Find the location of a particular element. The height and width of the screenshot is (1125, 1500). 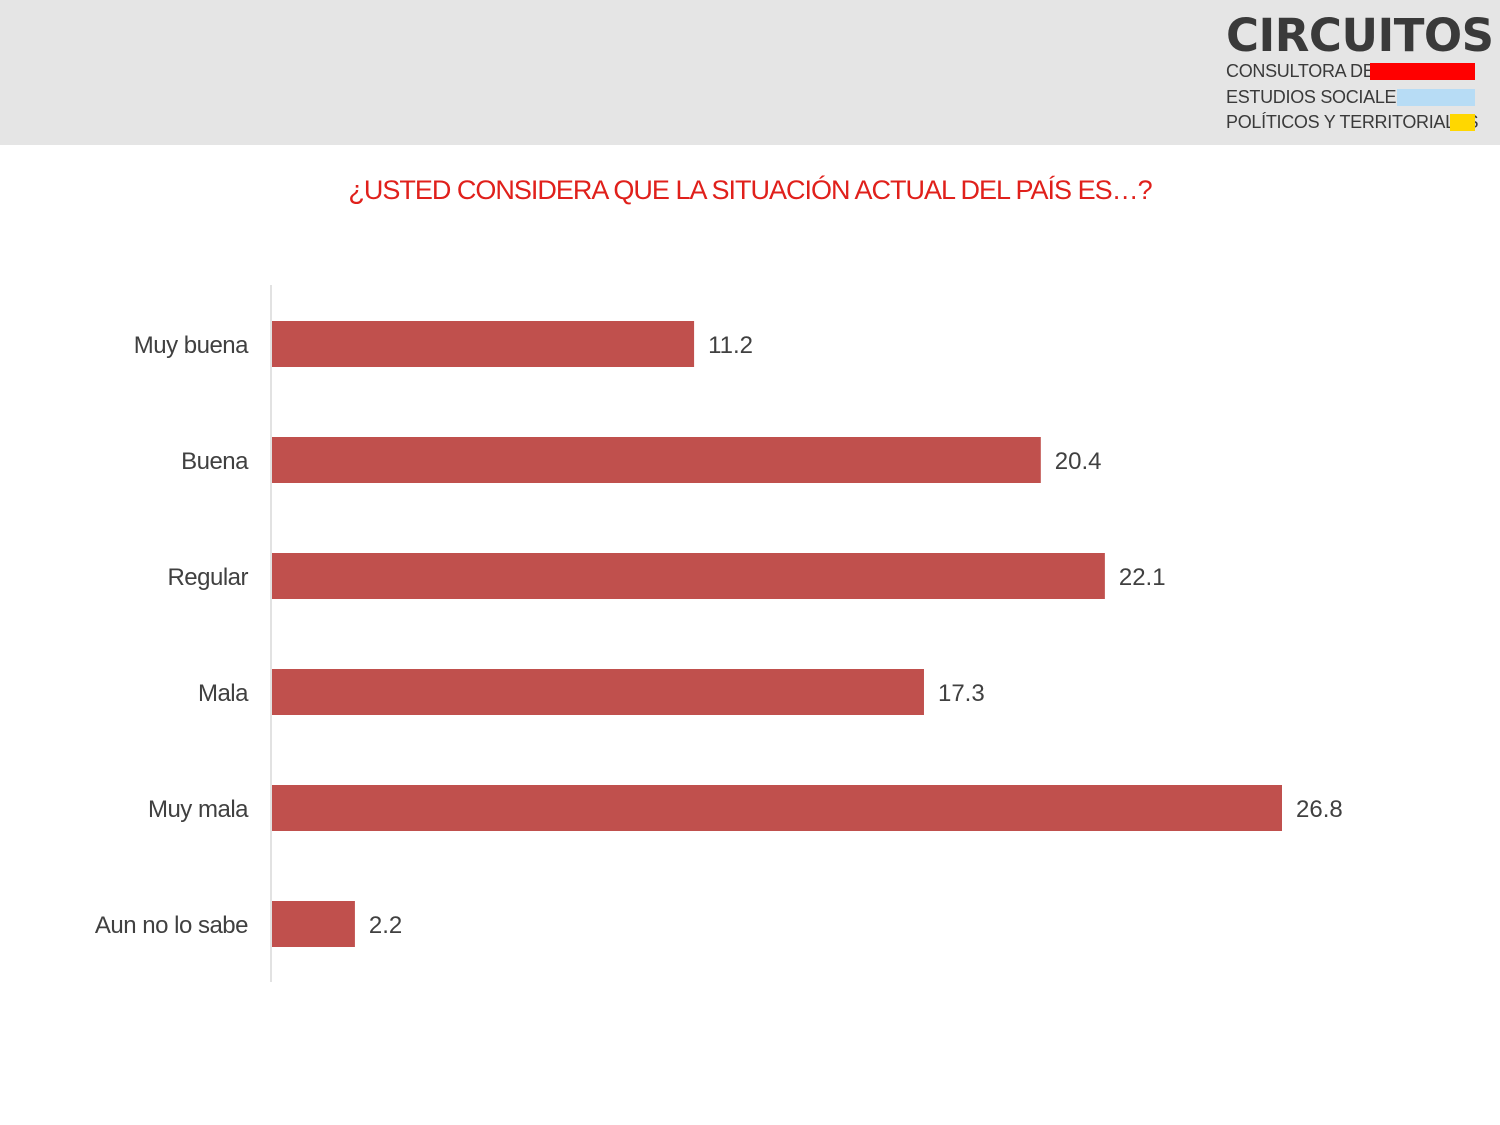

bar-buena is located at coordinates (656, 460).